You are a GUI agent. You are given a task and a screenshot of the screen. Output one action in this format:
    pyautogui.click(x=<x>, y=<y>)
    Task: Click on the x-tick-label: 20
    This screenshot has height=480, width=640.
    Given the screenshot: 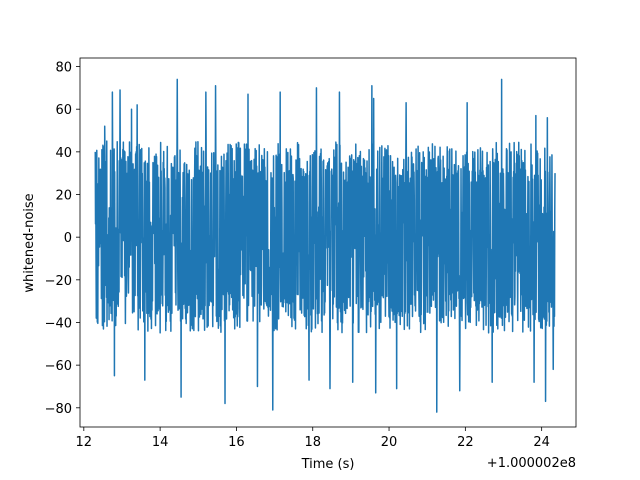 What is the action you would take?
    pyautogui.click(x=389, y=442)
    